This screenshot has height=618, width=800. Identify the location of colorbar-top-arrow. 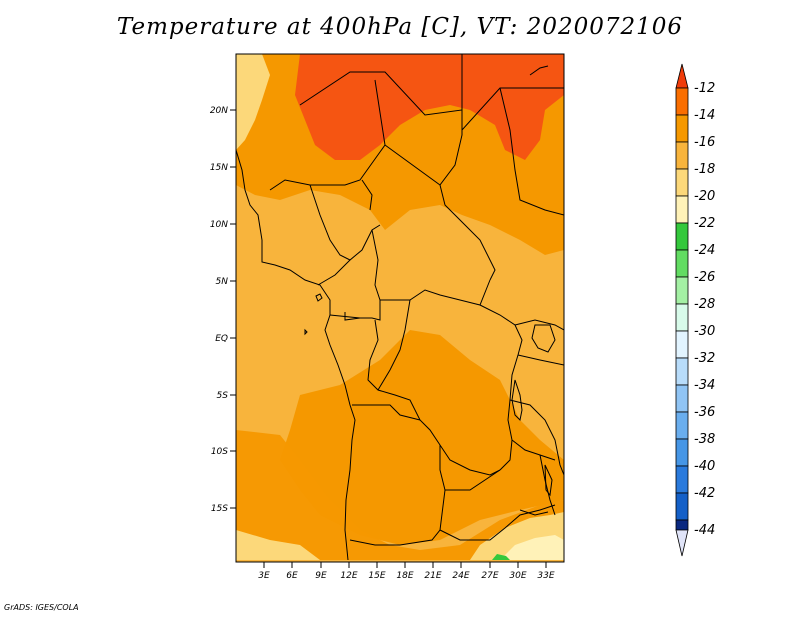
(682, 76).